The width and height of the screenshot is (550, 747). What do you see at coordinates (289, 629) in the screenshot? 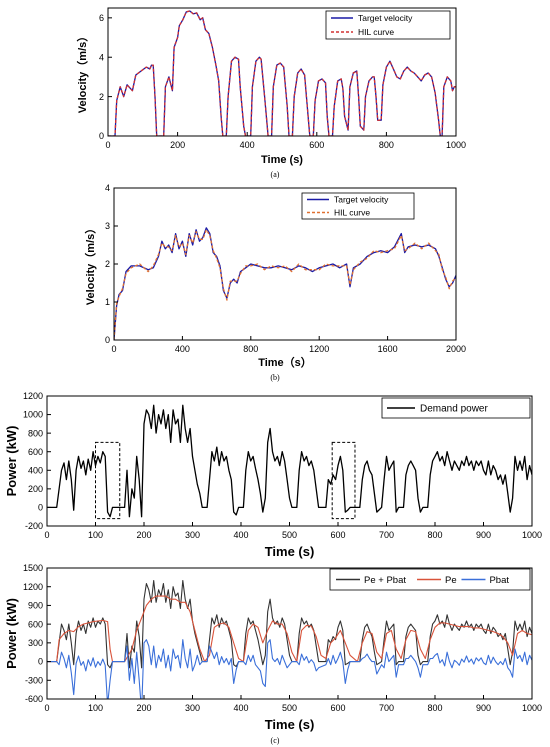
I see `series-line-pe` at bounding box center [289, 629].